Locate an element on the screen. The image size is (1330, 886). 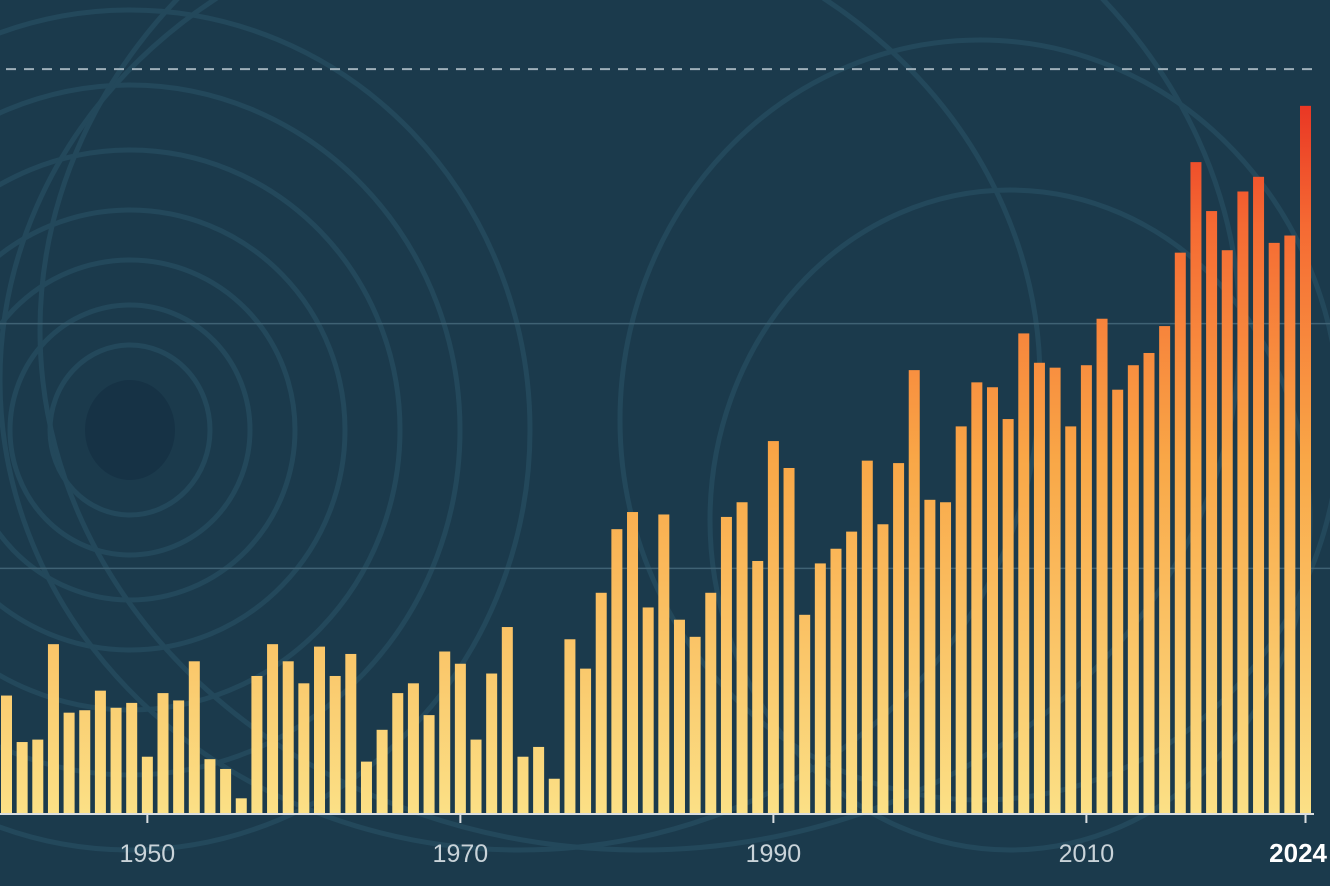
bar-1951 is located at coordinates (163, 753).